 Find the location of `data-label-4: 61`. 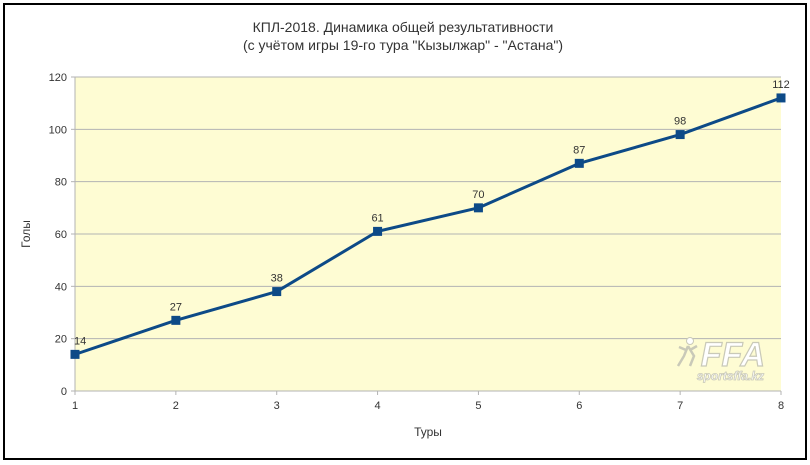

data-label-4: 61 is located at coordinates (377, 218).